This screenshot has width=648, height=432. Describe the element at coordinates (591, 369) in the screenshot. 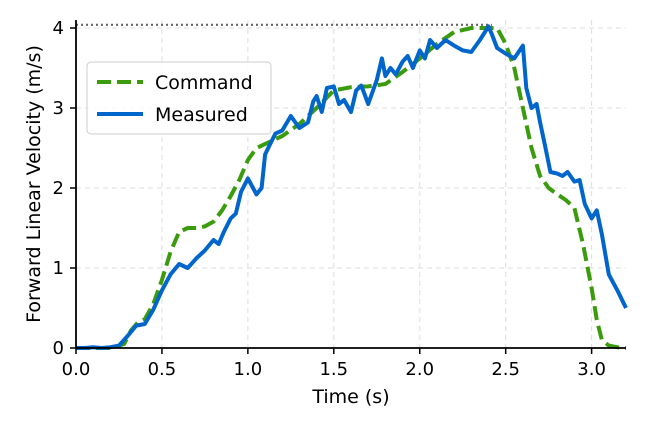

I see `x-tick-label: 3.0` at that location.